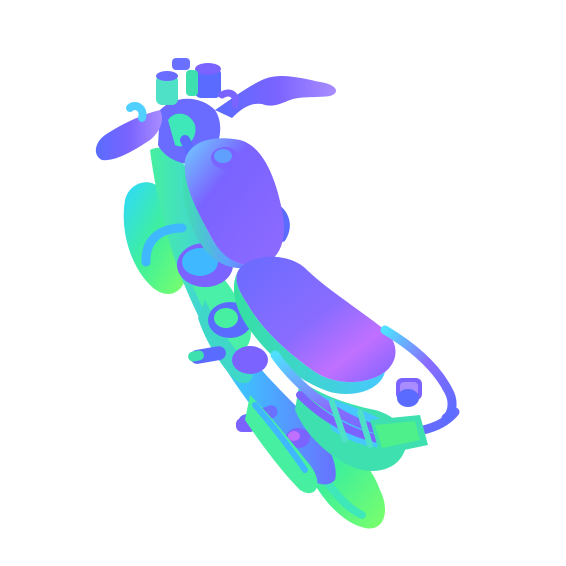 This screenshot has height=566, width=566. I want to click on mirror-stalk, so click(181, 64).